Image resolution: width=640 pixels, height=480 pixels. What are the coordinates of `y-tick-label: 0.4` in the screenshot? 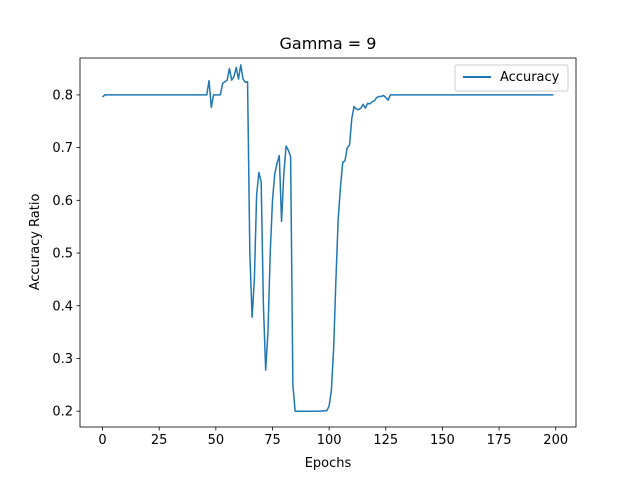 It's located at (62, 306).